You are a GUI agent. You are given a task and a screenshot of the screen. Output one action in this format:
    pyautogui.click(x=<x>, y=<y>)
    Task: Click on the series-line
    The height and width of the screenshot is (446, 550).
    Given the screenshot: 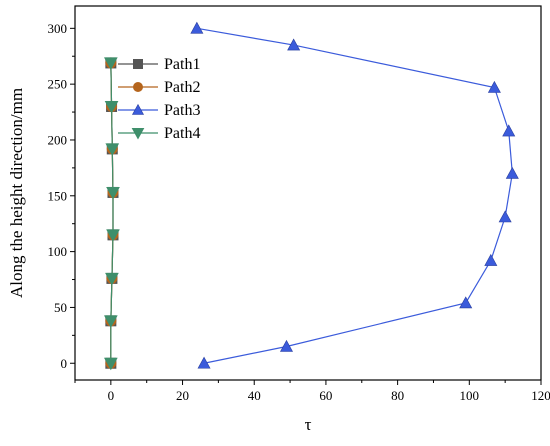 What is the action you would take?
    pyautogui.click(x=112, y=213)
    